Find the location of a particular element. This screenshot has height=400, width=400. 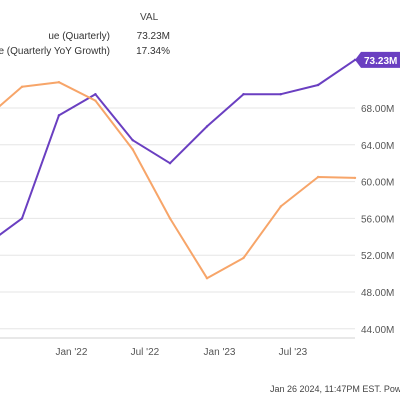

last-value-badge-label: 73.23M is located at coordinates (380, 61).